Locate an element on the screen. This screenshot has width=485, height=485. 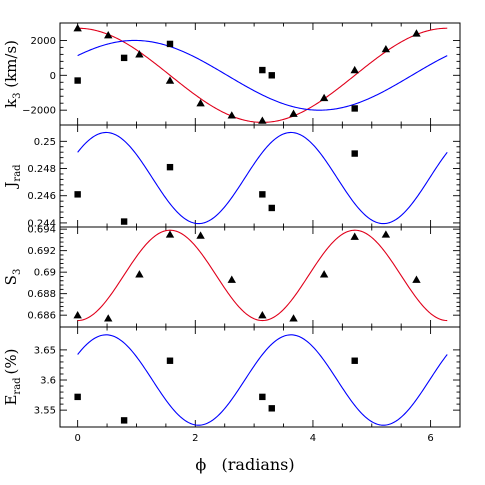
y-tick-label: 0.248 is located at coordinates (41, 169).